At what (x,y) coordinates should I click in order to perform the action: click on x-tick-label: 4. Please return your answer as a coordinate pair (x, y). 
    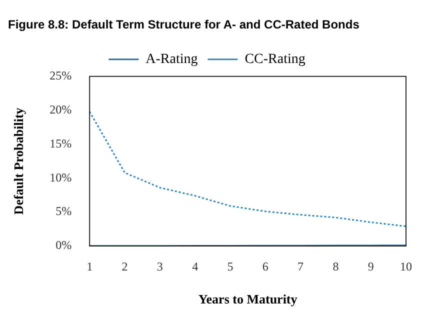
    Looking at the image, I should click on (195, 266).